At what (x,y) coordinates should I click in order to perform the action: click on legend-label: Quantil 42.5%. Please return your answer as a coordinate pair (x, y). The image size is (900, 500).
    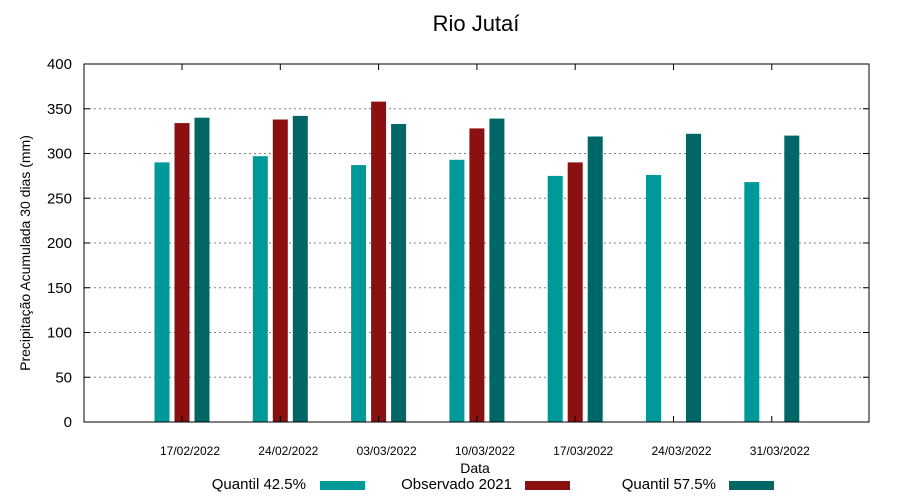
    Looking at the image, I should click on (259, 484).